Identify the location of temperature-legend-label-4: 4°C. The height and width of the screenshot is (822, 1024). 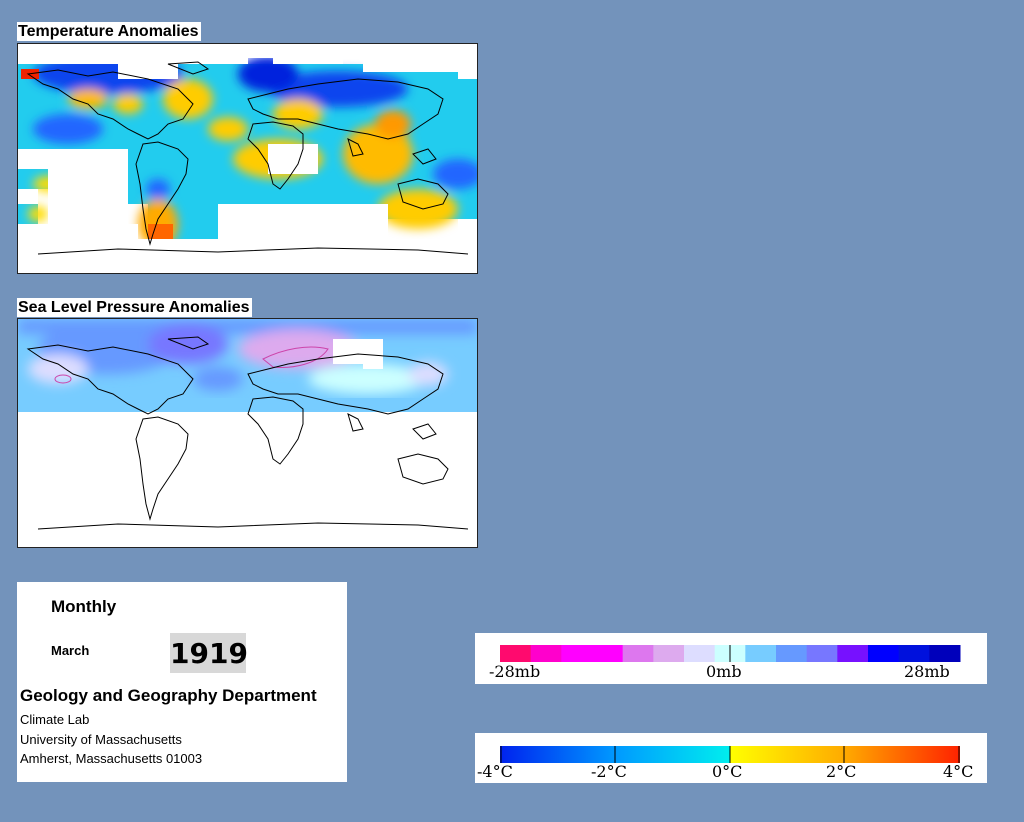
(958, 771).